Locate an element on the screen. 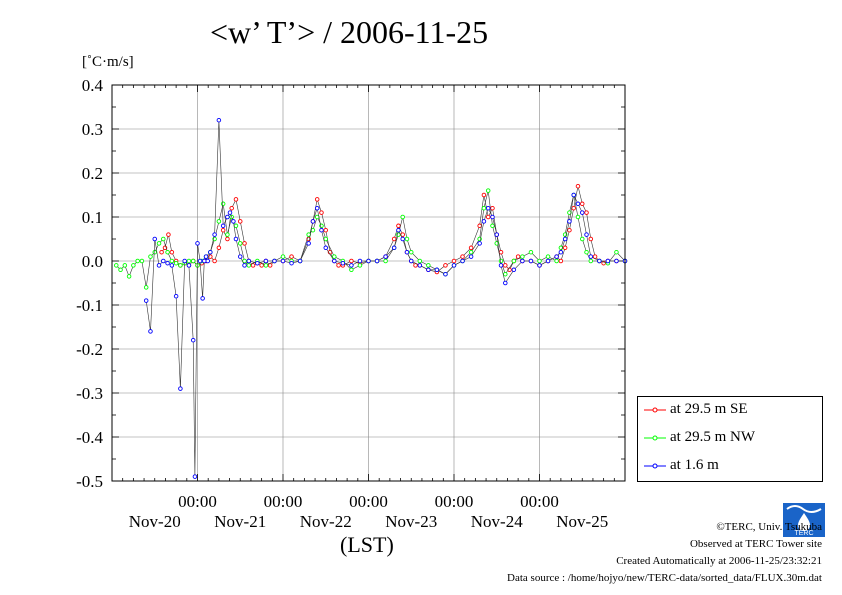  y-tick-label: -0.3 is located at coordinates (89, 393).